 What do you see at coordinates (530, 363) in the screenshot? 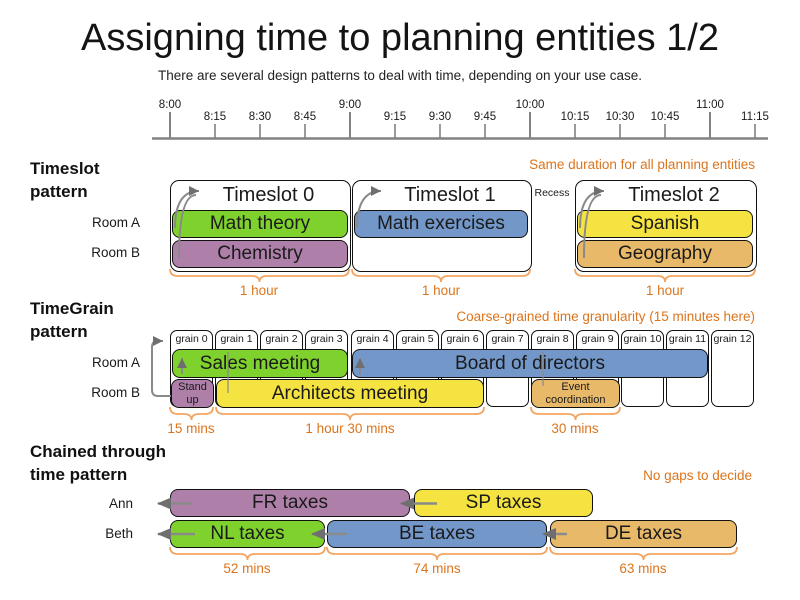
I see `event-board-of-directors: Board of directors` at bounding box center [530, 363].